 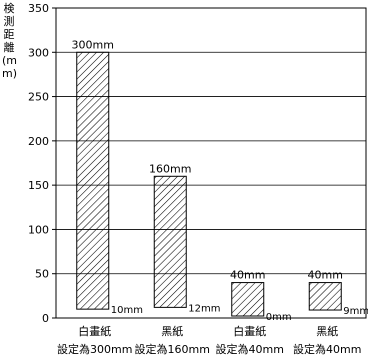 What do you see at coordinates (38, 8) in the screenshot?
I see `y-tick-label: 350` at bounding box center [38, 8].